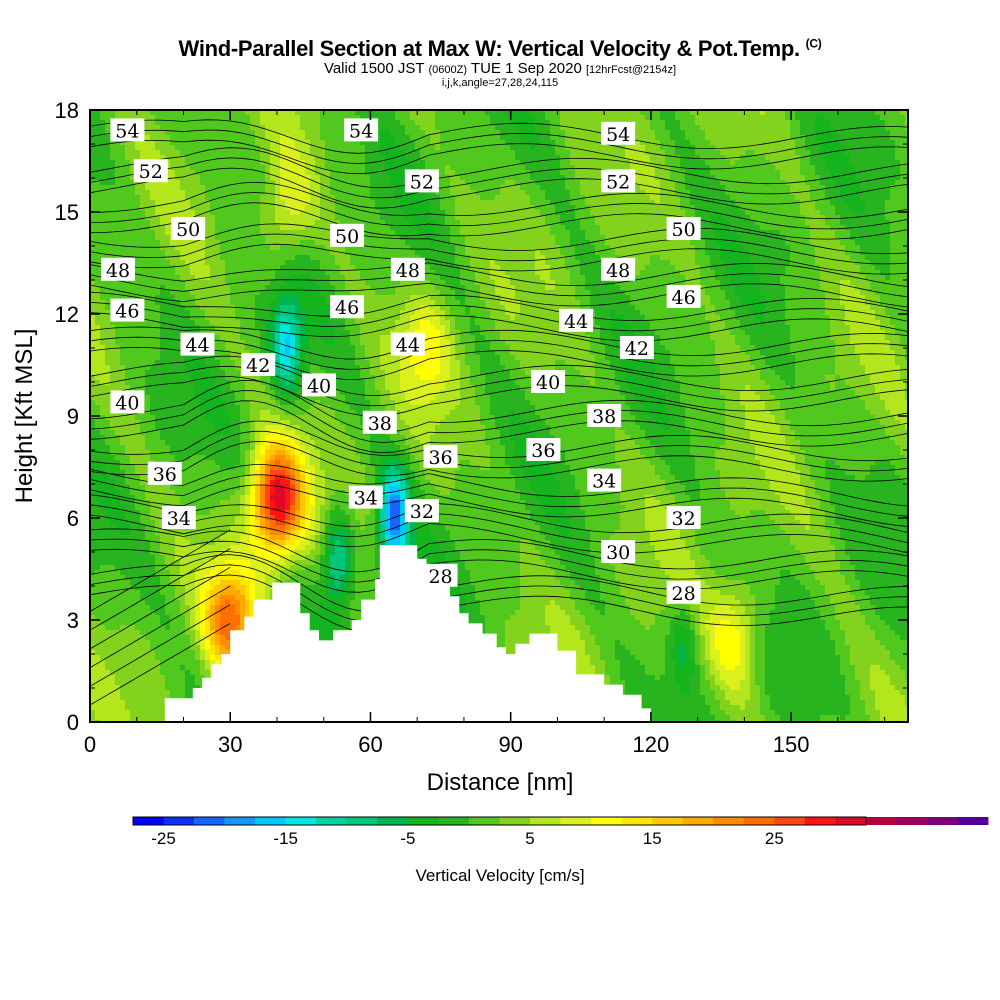 This screenshot has height=1000, width=1000. What do you see at coordinates (447, 70) in the screenshot?
I see `subtitle-zulu: (0600Z)` at bounding box center [447, 70].